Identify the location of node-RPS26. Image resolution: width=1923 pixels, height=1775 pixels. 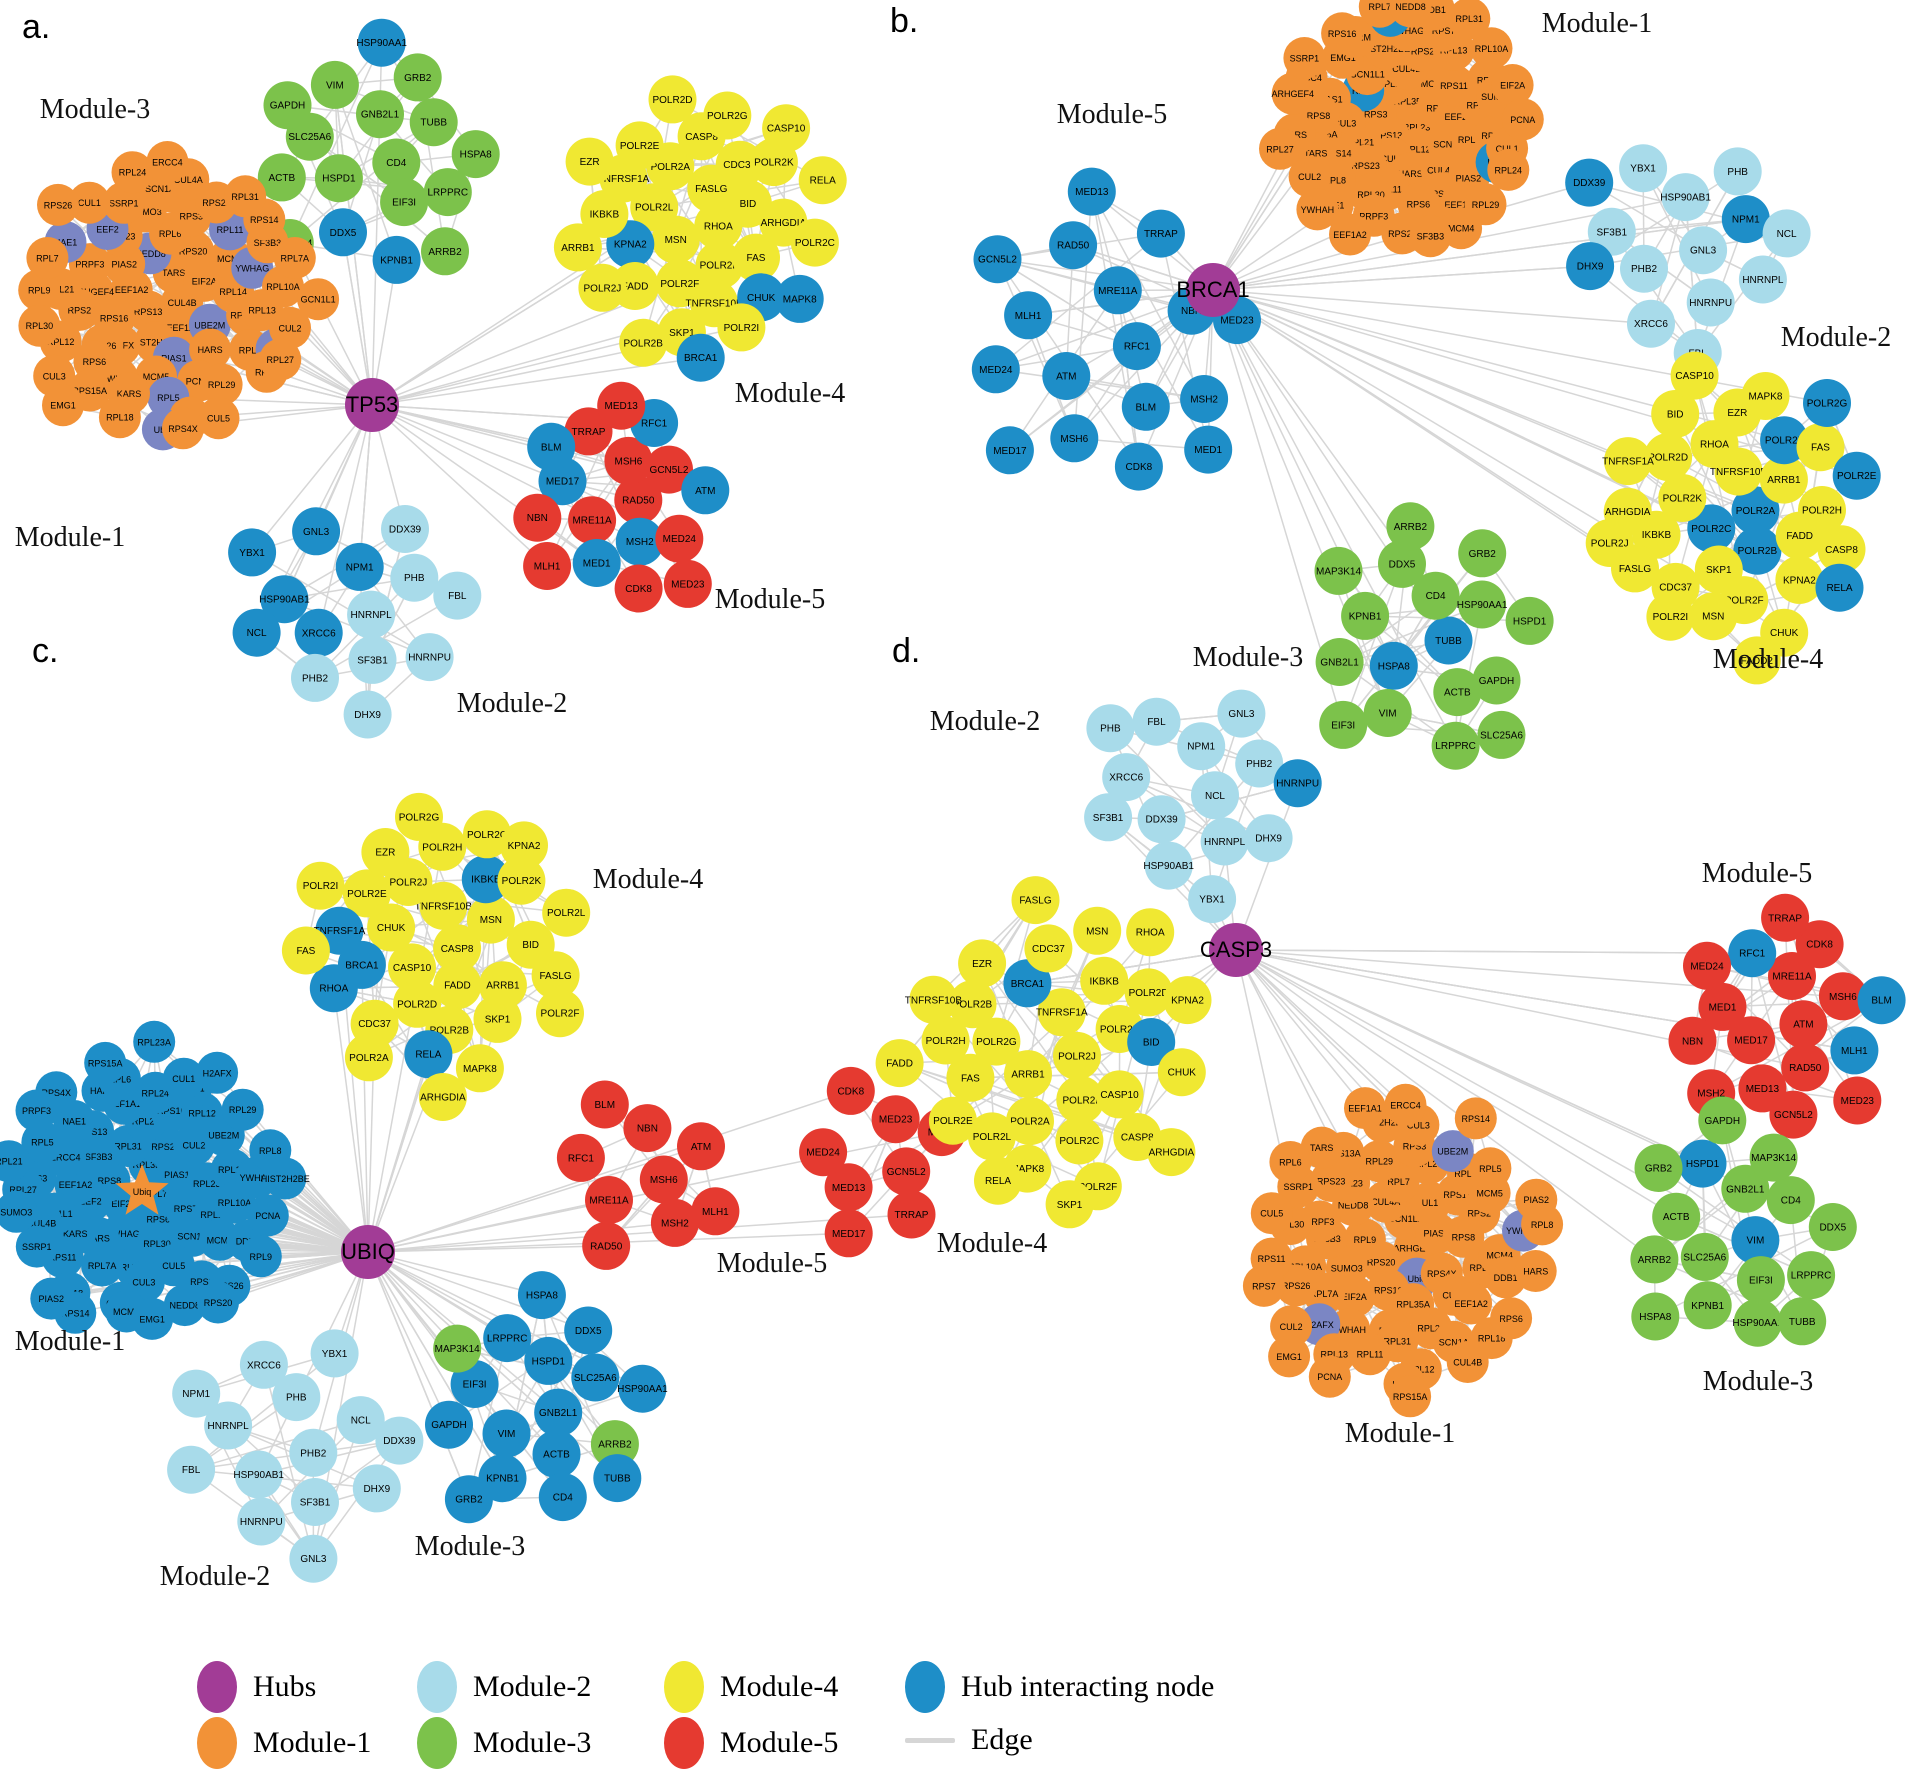
(1296, 1285).